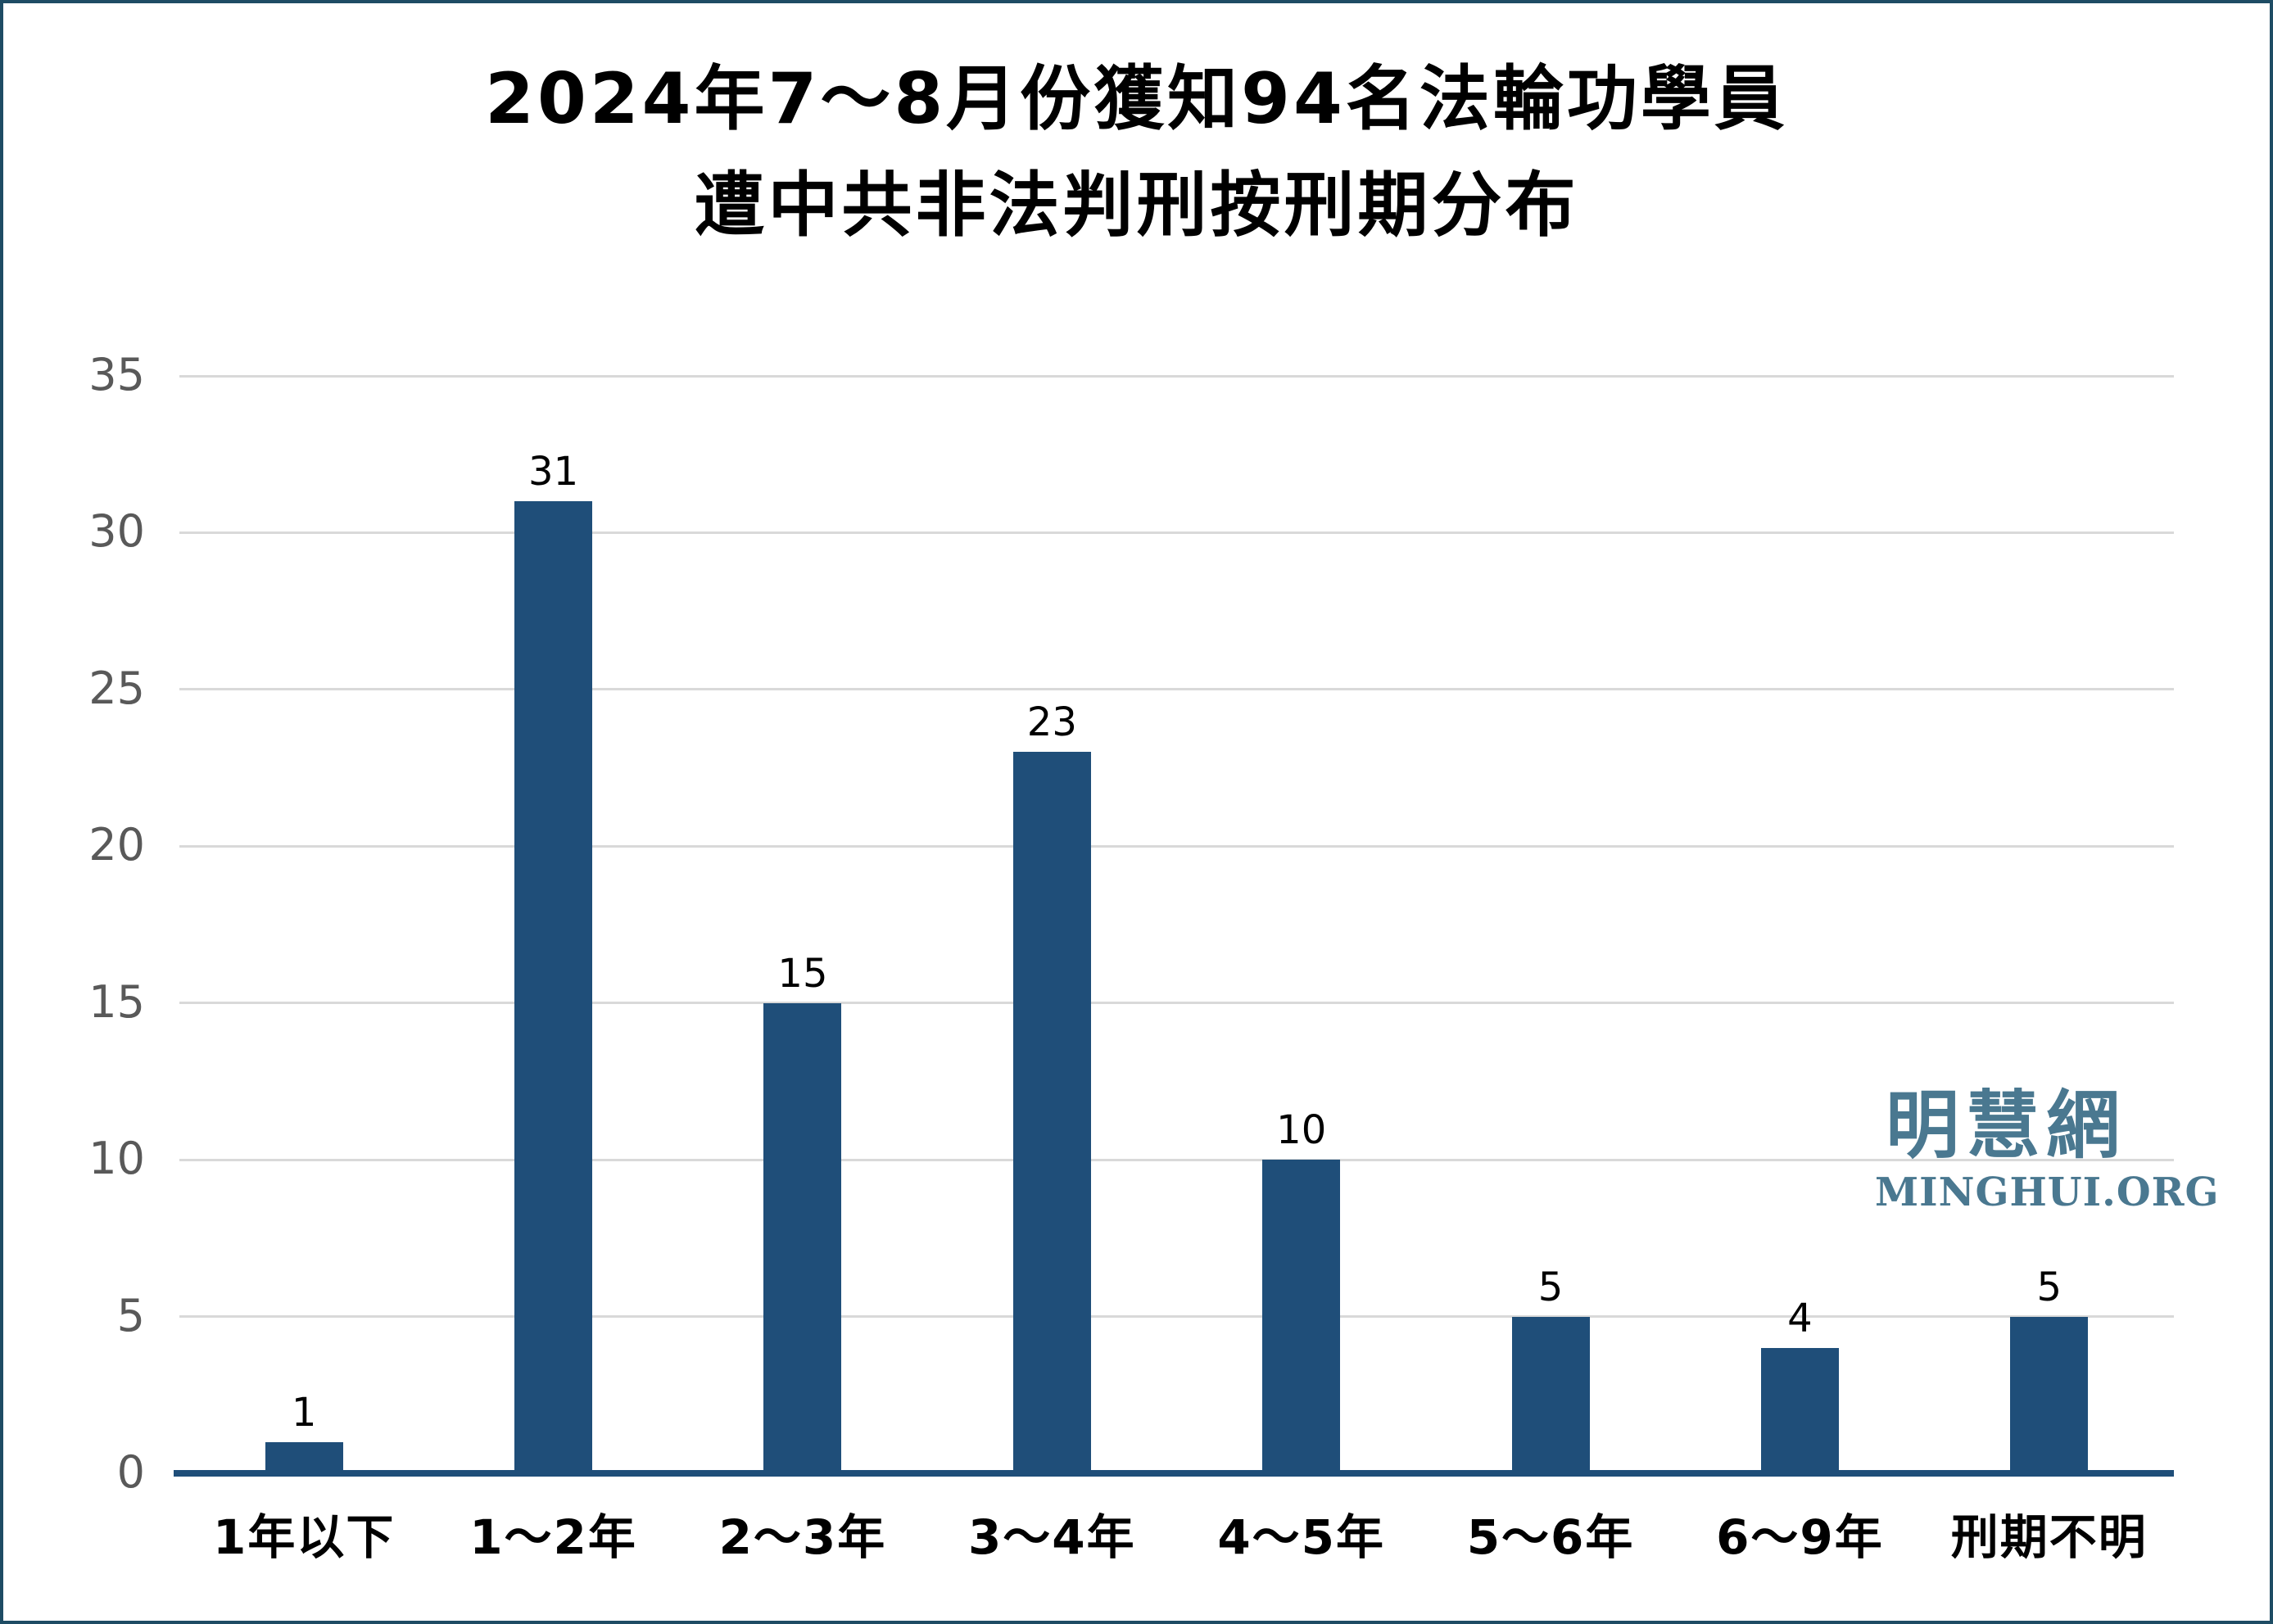  I want to click on category-label: 2～3年, so click(802, 1537).